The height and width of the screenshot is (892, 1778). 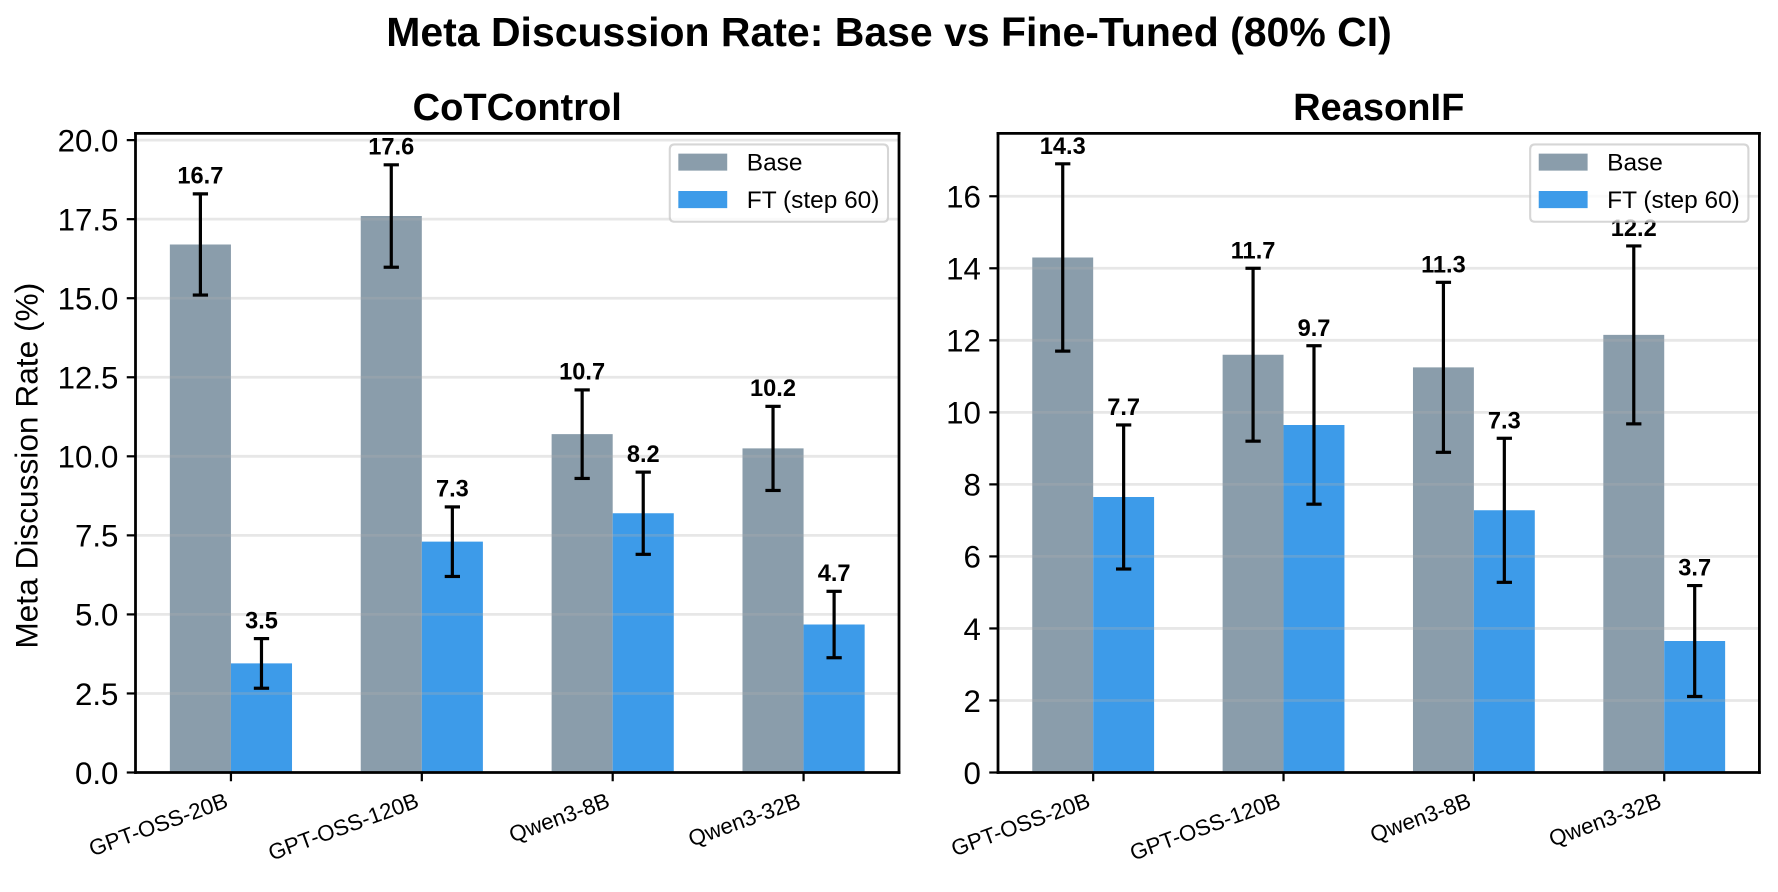 I want to click on svg-text: 12, so click(x=963, y=341).